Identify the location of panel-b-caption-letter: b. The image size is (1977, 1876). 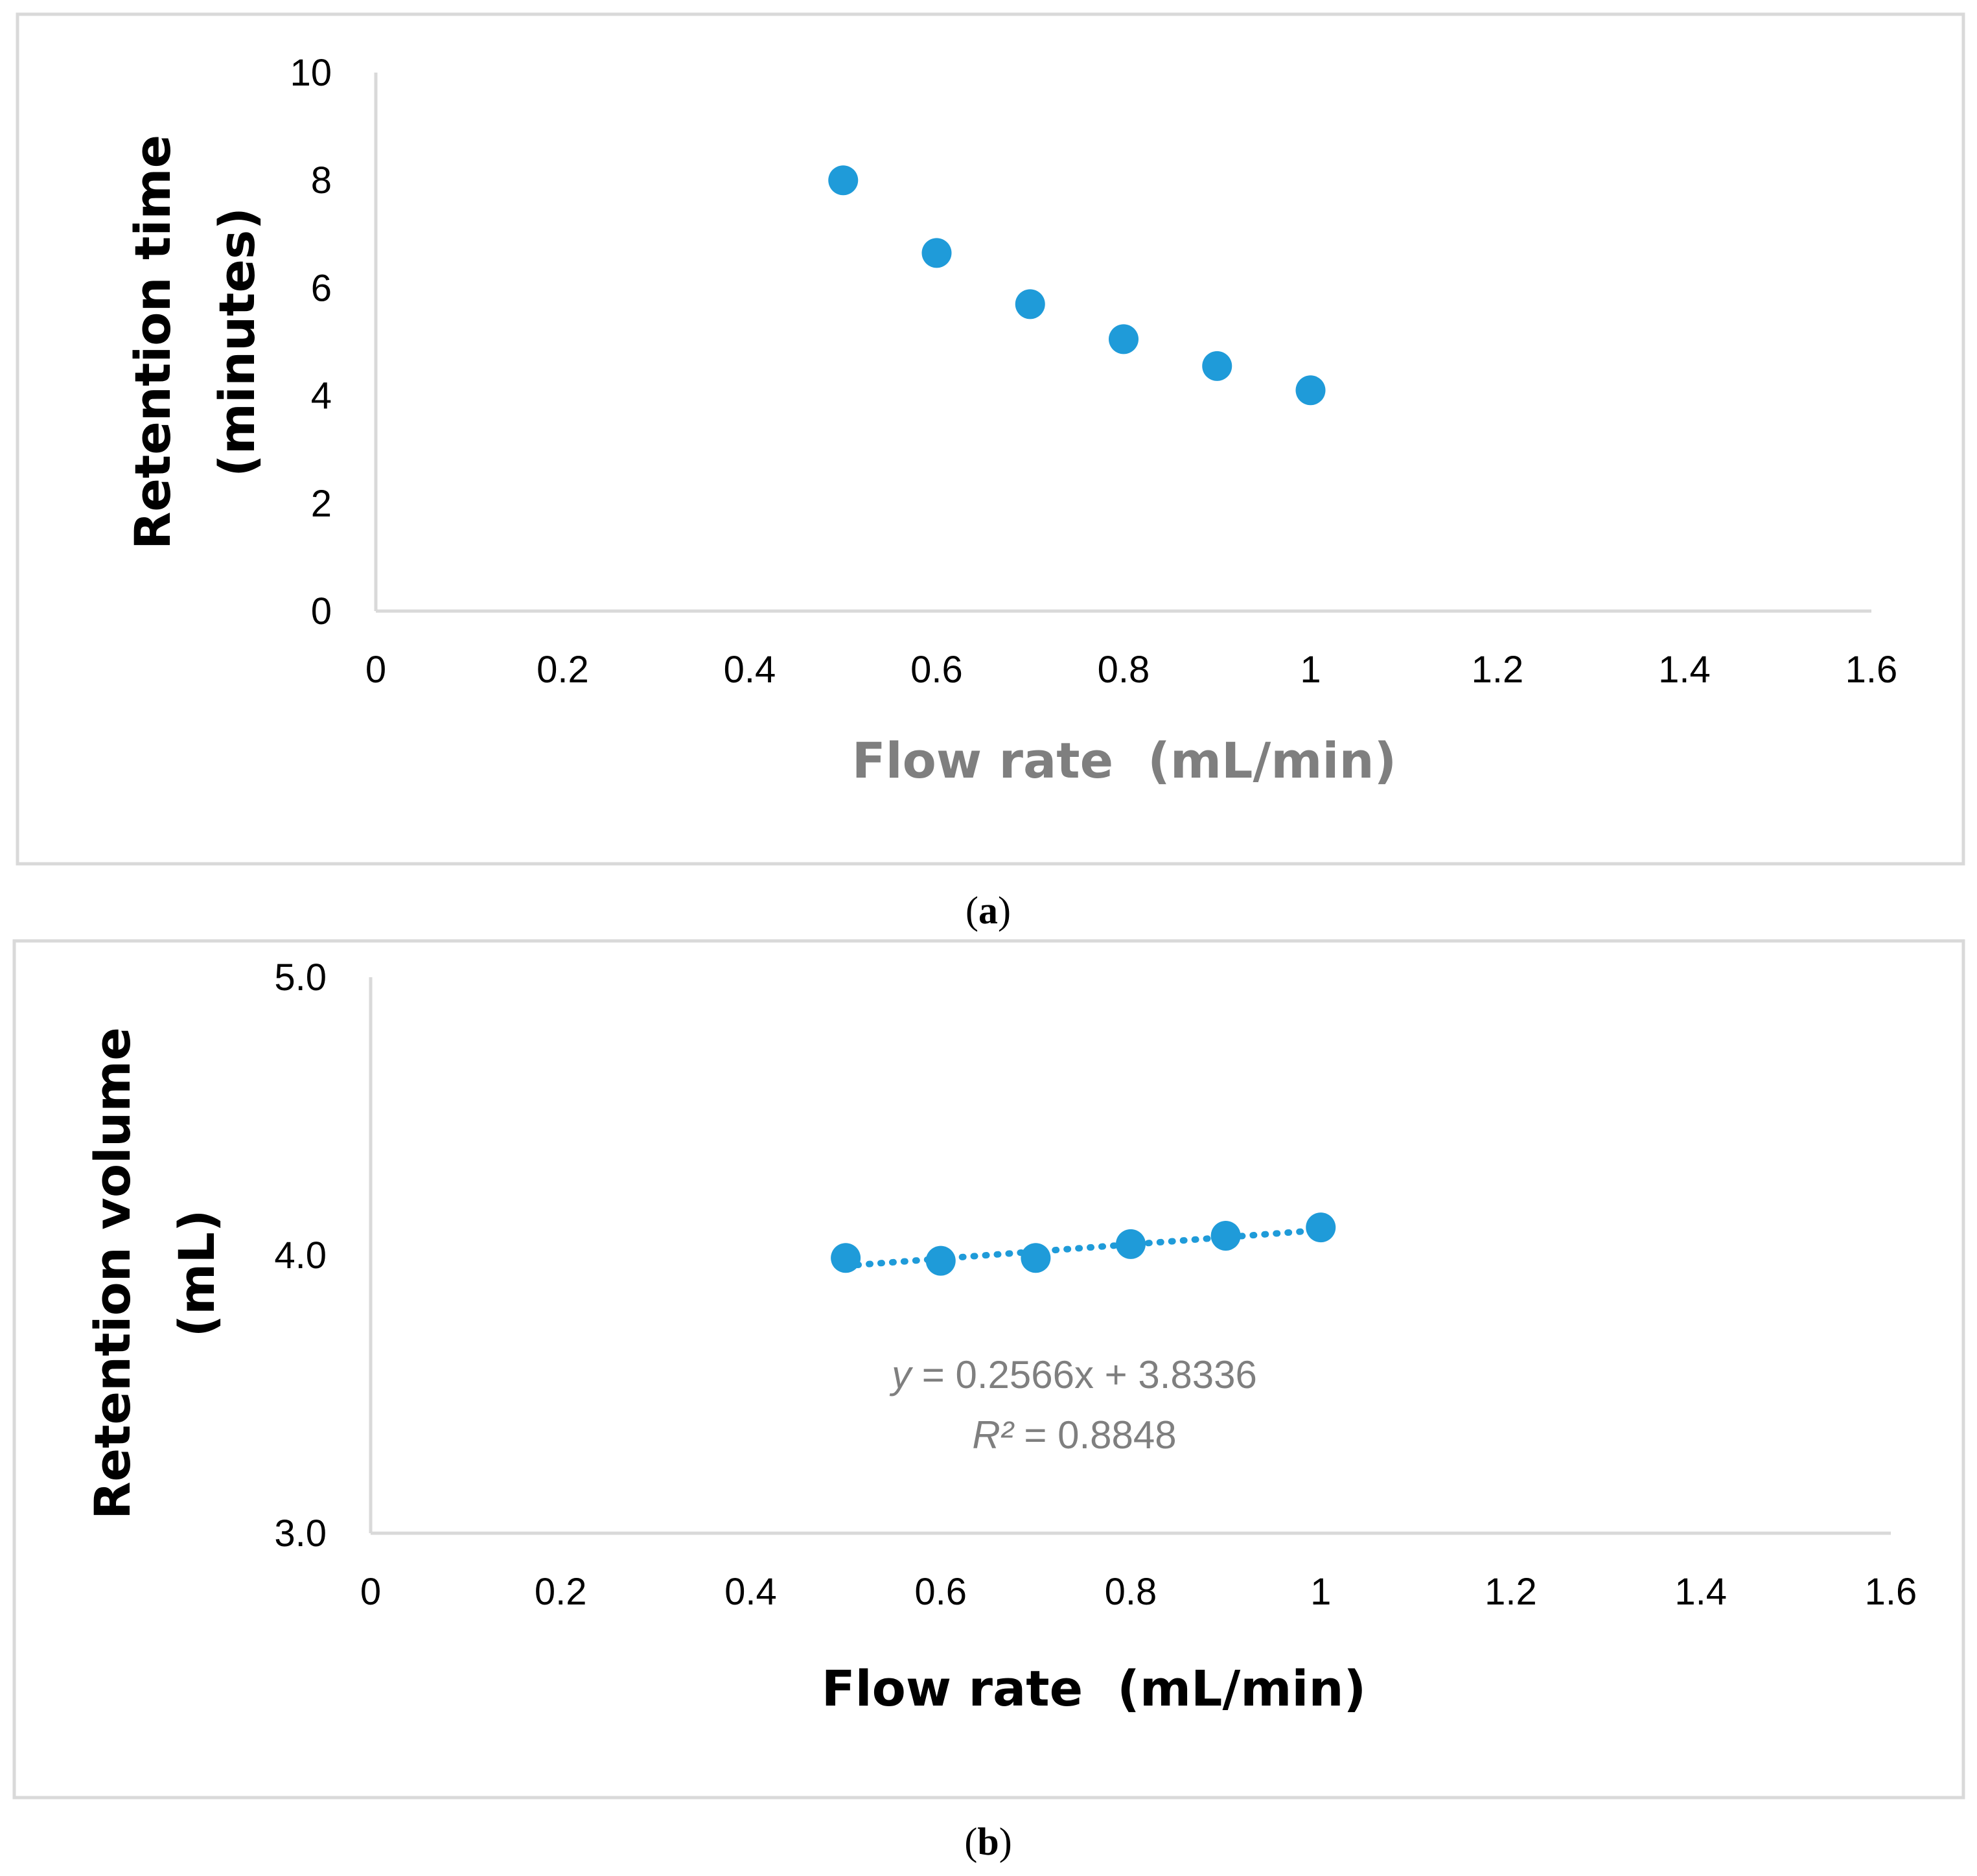
(988, 1841).